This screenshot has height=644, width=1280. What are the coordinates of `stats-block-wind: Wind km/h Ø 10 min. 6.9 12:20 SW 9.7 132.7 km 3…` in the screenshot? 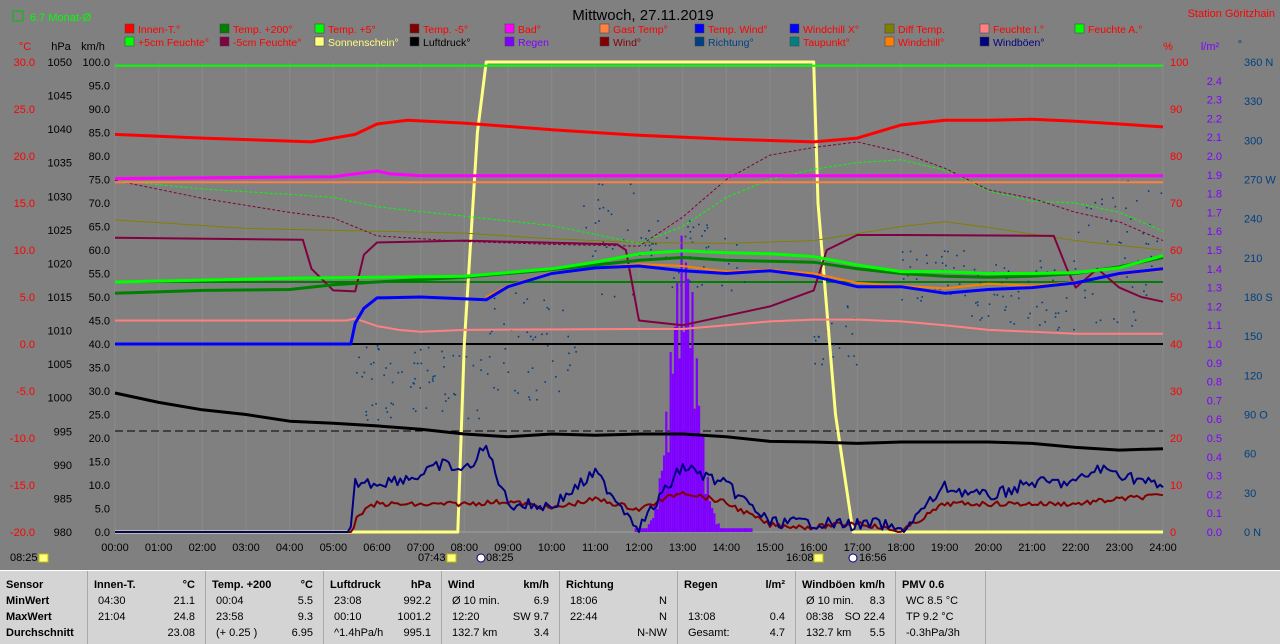 It's located at (501, 607).